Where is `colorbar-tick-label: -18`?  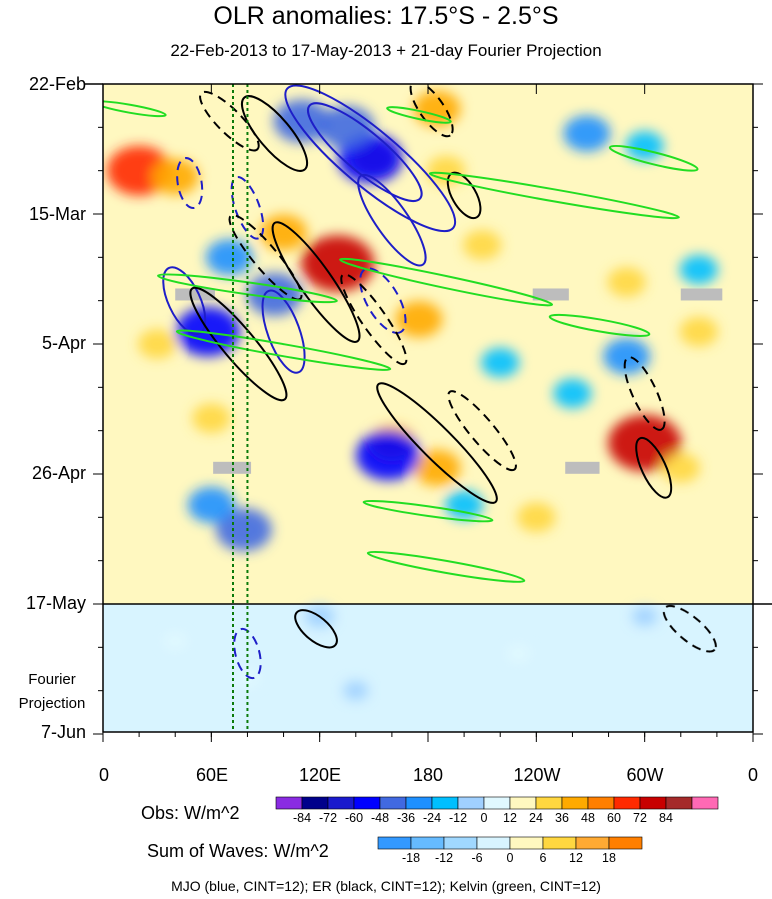 colorbar-tick-label: -18 is located at coordinates (411, 858).